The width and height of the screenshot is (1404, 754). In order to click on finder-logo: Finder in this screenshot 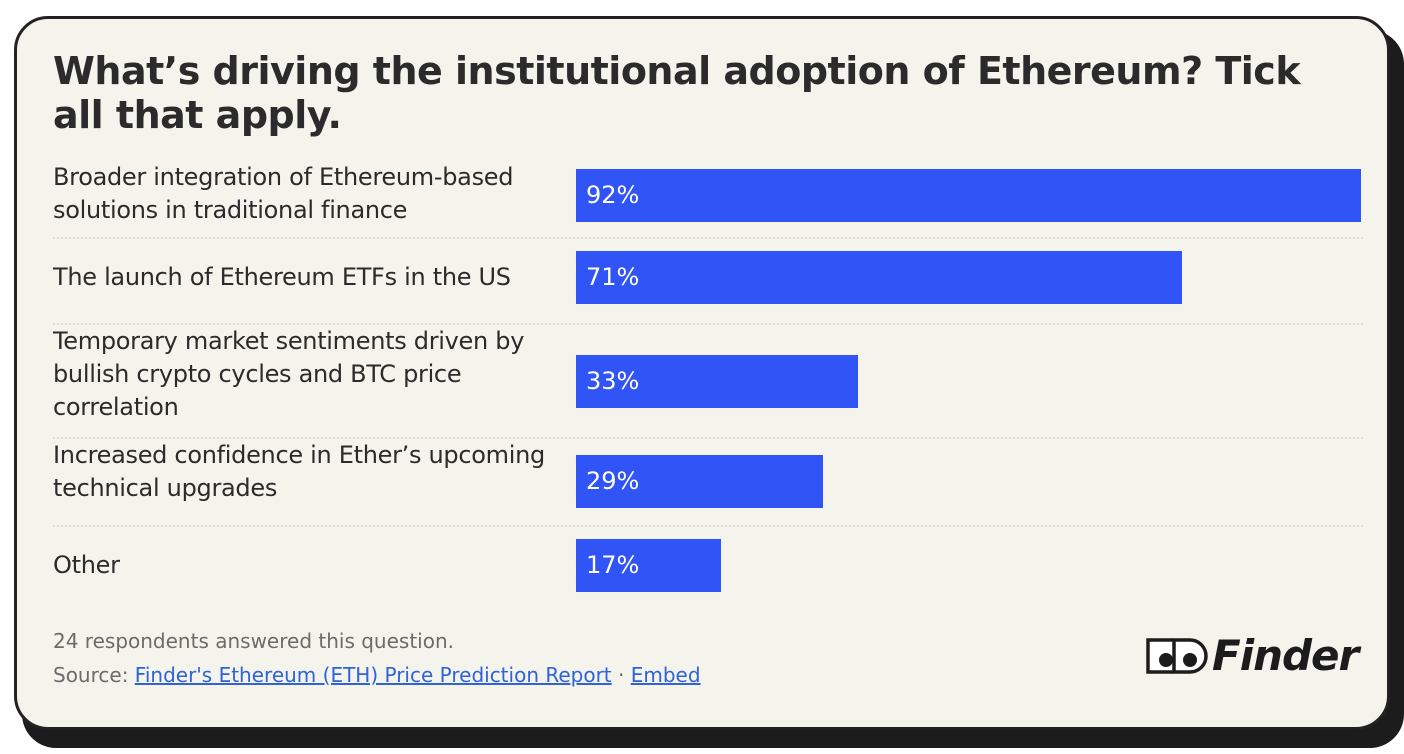, I will do `click(1251, 655)`.